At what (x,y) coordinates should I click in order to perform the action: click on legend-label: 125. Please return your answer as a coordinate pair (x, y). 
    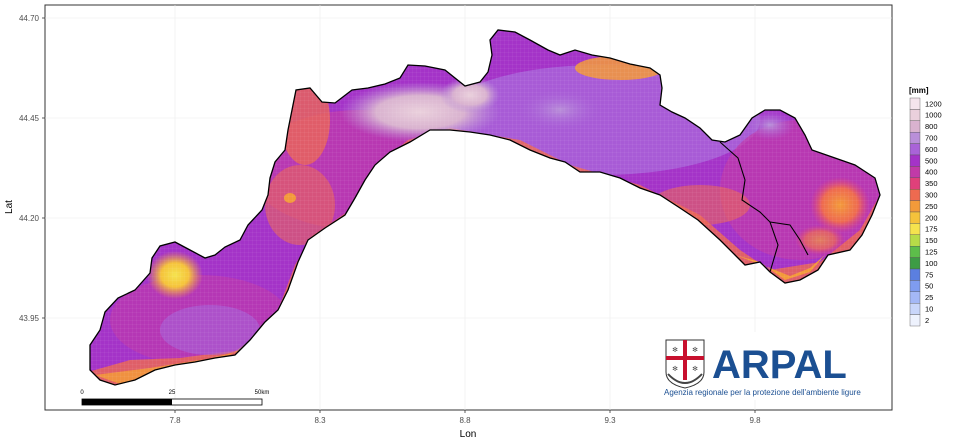
    Looking at the image, I should click on (931, 252).